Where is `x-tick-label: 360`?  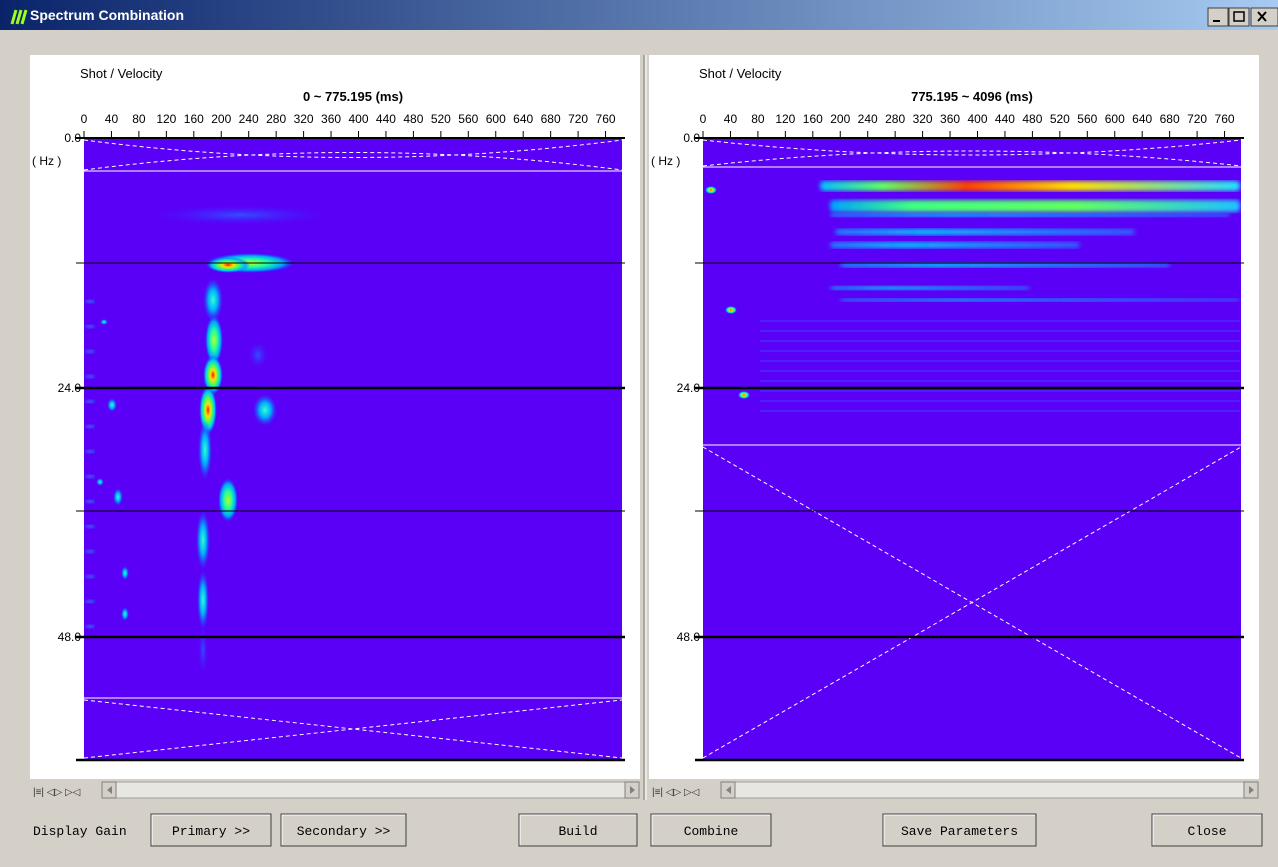
x-tick-label: 360 is located at coordinates (331, 119).